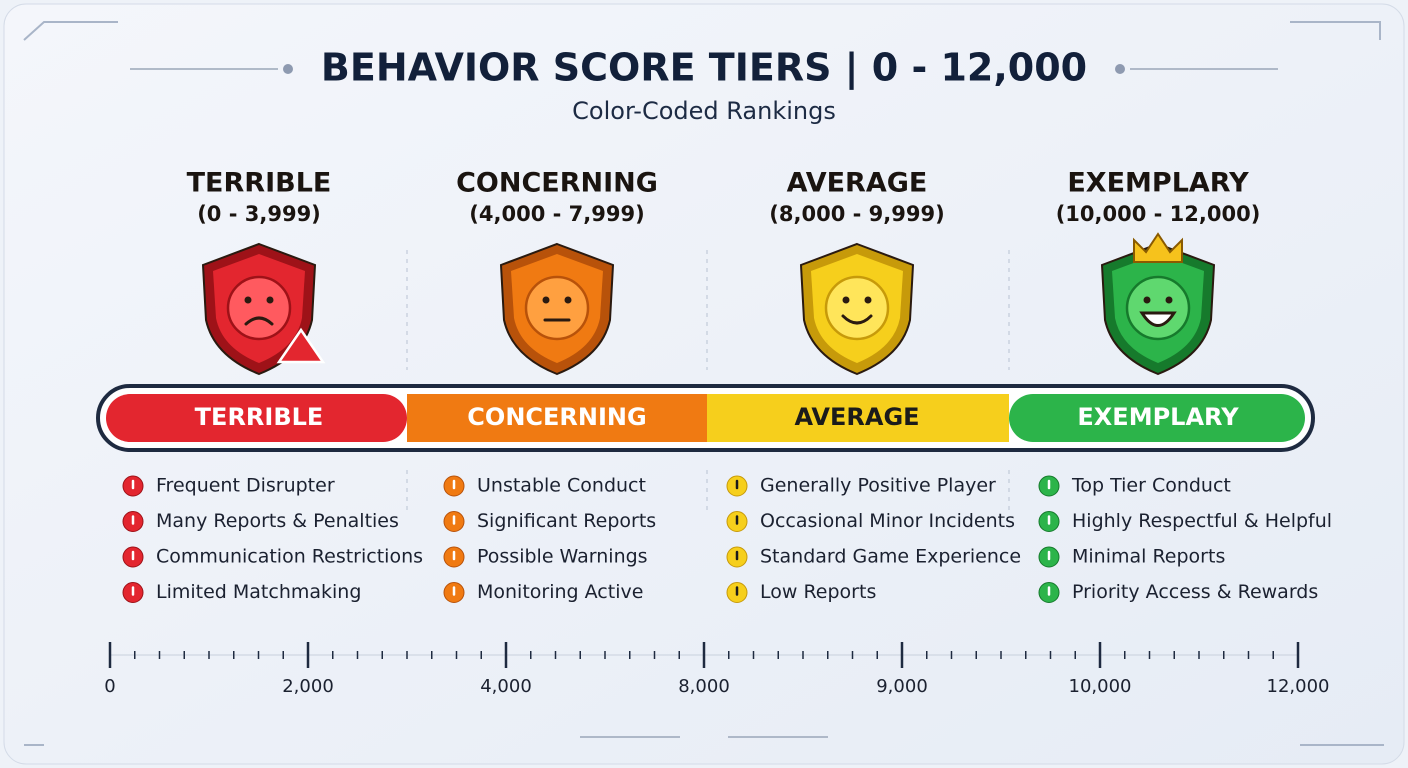 The width and height of the screenshot is (1408, 768). I want to click on item-text: Occasional Minor Incidents, so click(887, 521).